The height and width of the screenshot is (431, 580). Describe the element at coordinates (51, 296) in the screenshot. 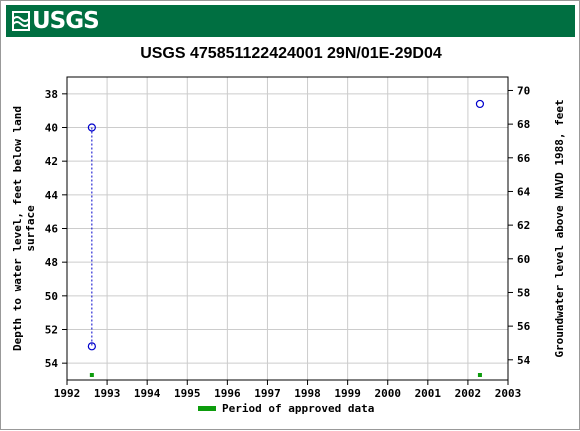

I see `y-left-tick-label: 50` at that location.